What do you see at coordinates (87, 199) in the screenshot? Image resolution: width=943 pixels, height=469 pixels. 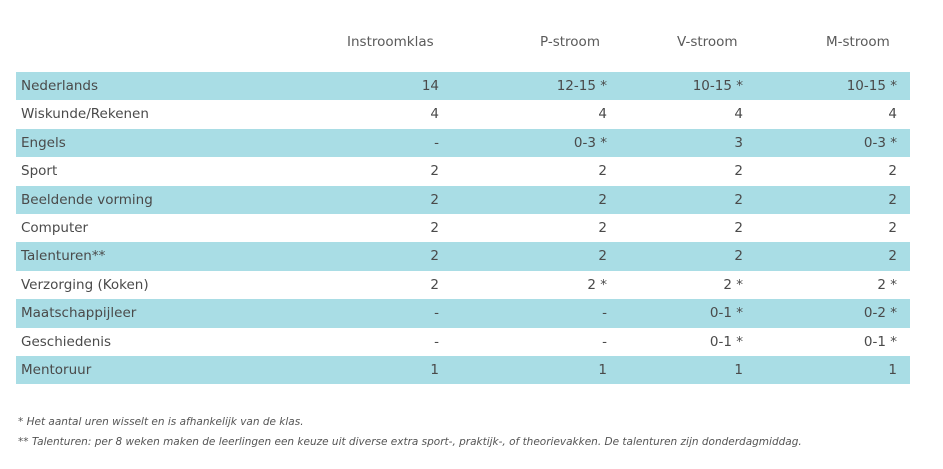 I see `subject-label: Beeldende vorming` at bounding box center [87, 199].